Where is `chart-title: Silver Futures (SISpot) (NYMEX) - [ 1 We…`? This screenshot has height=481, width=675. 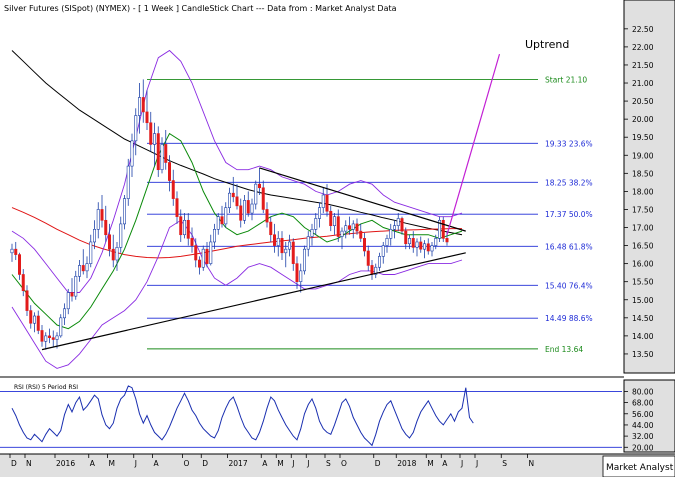 chart-title: Silver Futures (SISpot) (NYMEX) - [ 1 We… is located at coordinates (200, 8).